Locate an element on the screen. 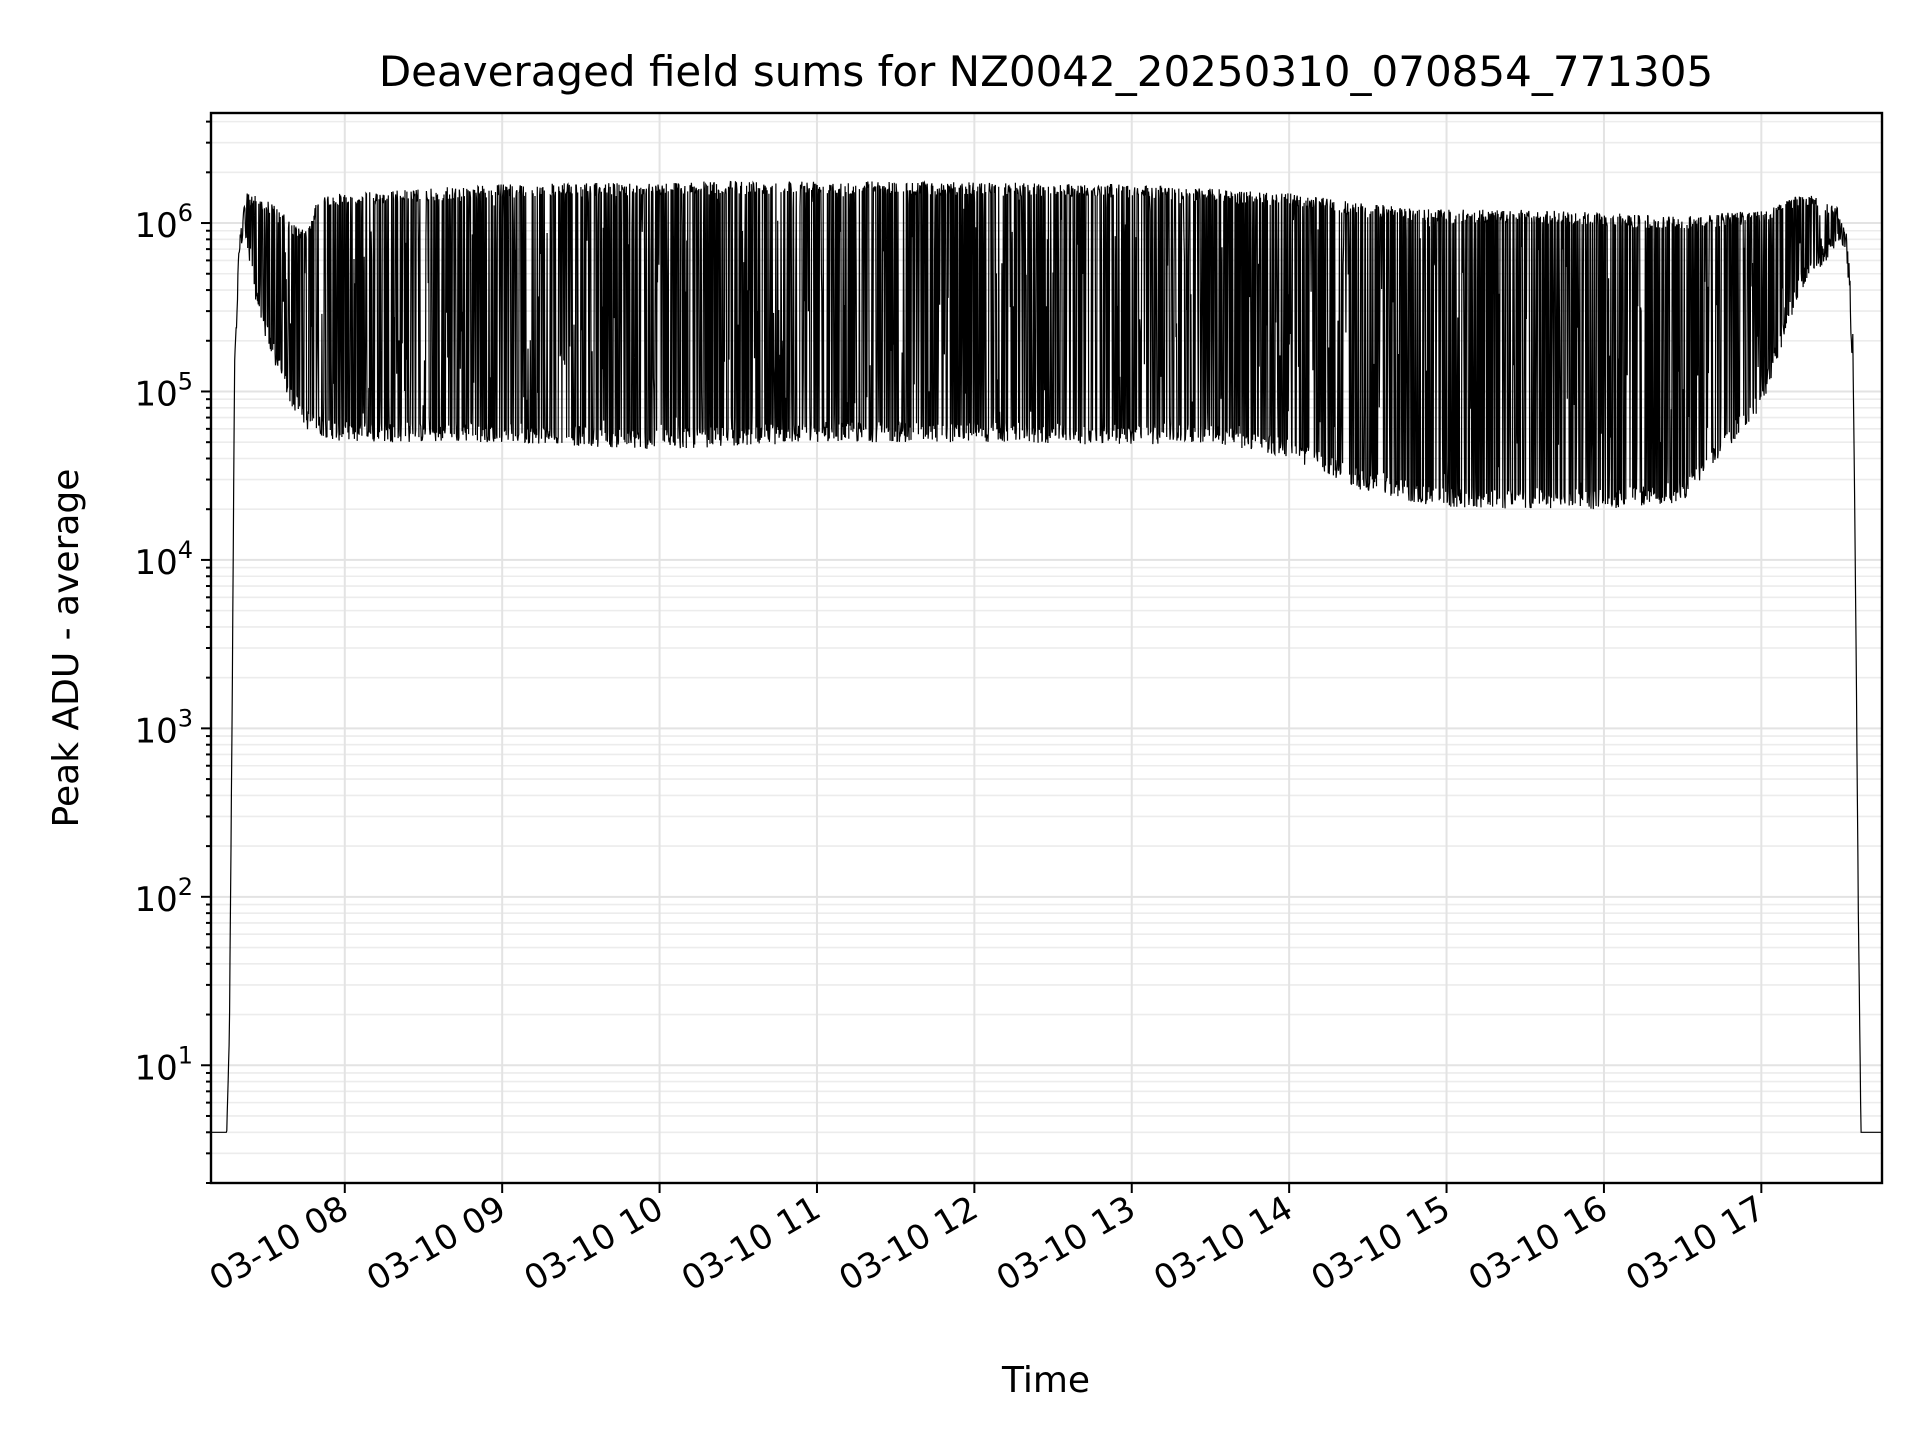 The height and width of the screenshot is (1440, 1920). y-axis-label: Peak ADU - average is located at coordinates (66, 648).